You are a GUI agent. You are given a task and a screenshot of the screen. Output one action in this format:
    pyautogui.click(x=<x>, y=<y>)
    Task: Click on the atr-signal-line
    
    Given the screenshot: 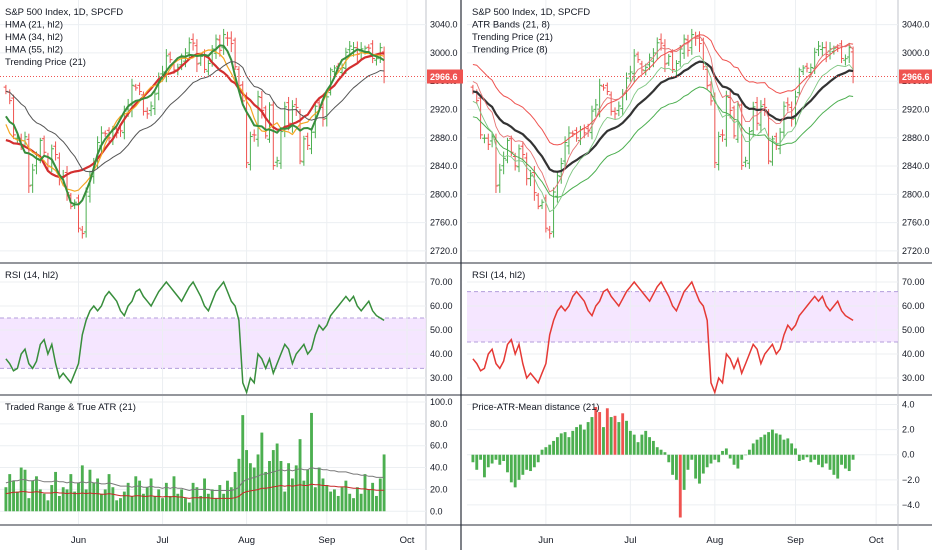 What is the action you would take?
    pyautogui.click(x=195, y=491)
    